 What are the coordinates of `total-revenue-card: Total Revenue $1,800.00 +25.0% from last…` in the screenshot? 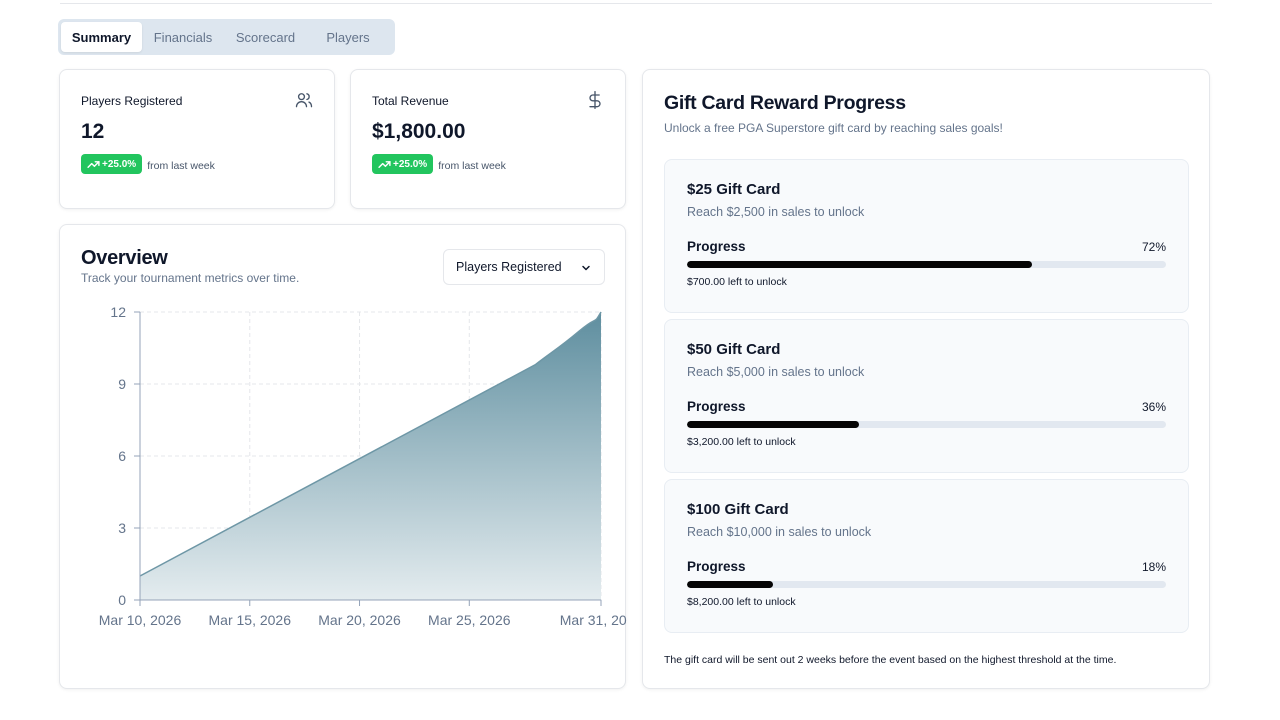 It's located at (488, 139).